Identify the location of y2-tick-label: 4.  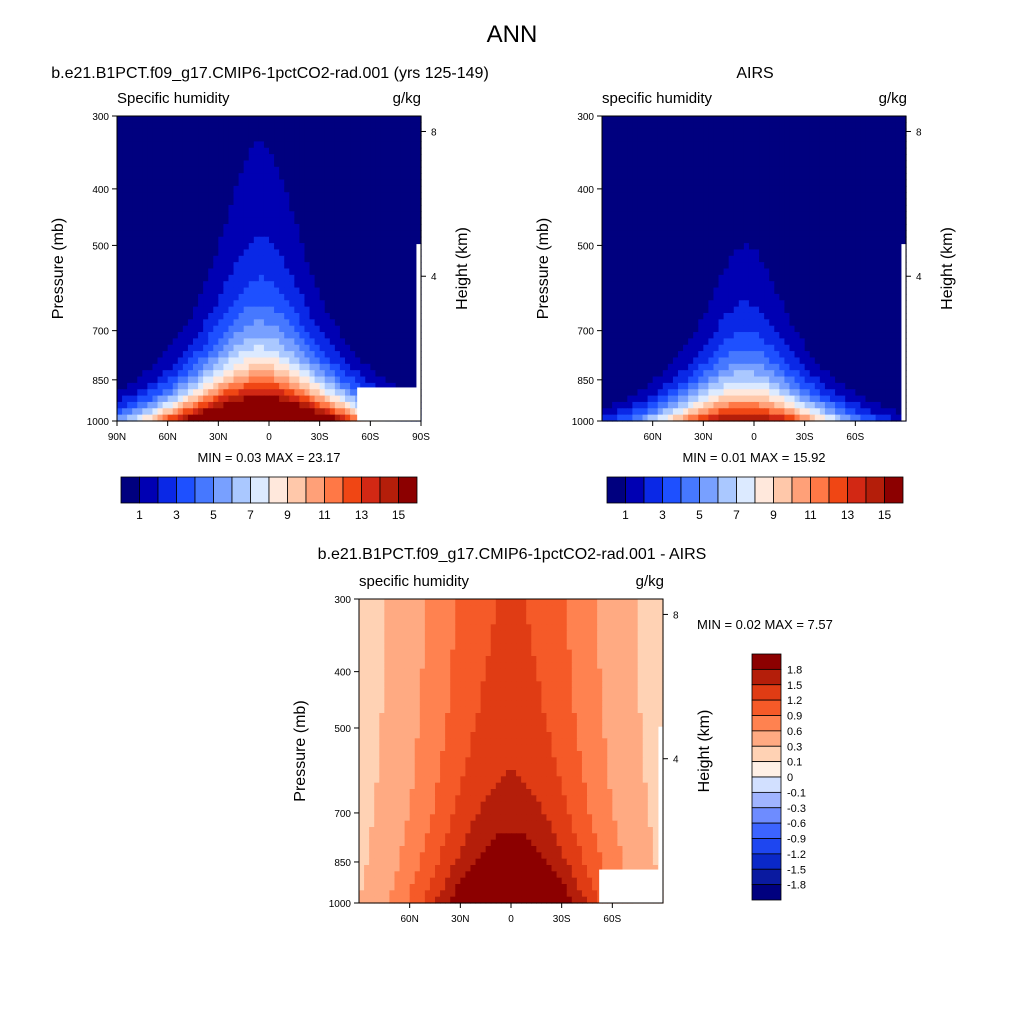
(434, 277).